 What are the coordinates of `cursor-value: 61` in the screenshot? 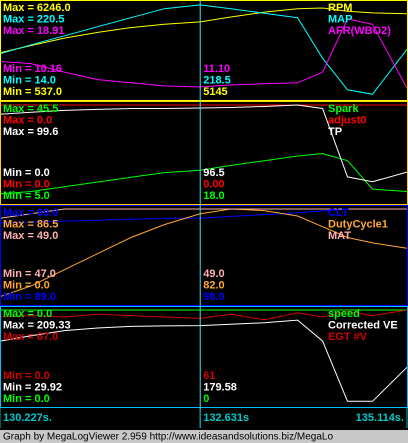 It's located at (209, 376).